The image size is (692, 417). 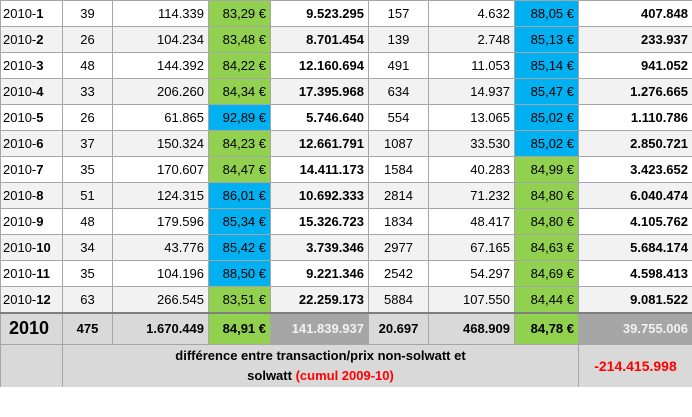 What do you see at coordinates (546, 221) in the screenshot?
I see `price-2: 84,80 €` at bounding box center [546, 221].